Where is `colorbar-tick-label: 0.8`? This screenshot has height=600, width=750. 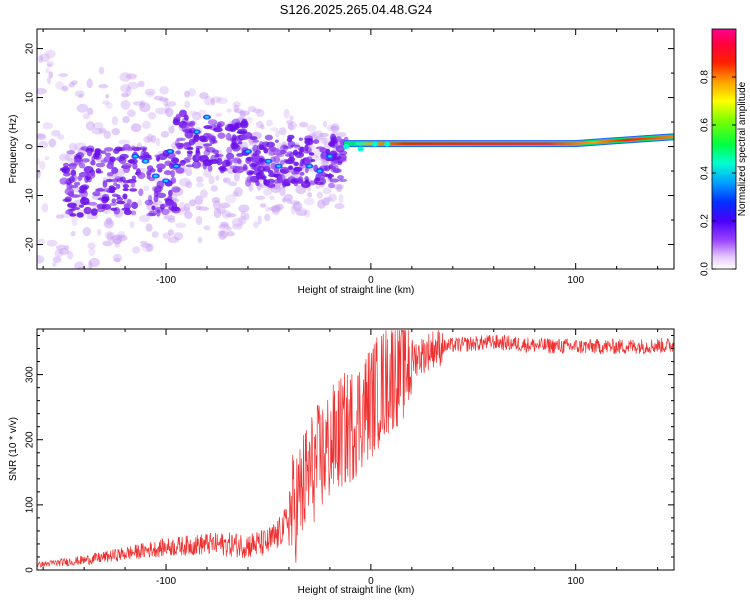 colorbar-tick-label: 0.8 is located at coordinates (705, 77).